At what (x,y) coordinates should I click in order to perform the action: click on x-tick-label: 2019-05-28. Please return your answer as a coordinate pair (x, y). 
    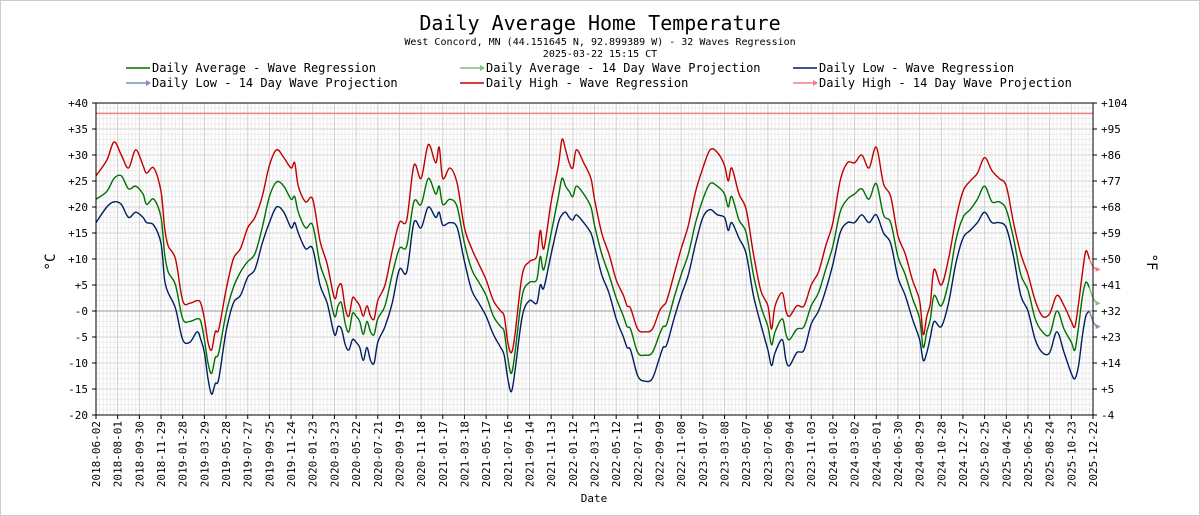
    Looking at the image, I should click on (226, 454).